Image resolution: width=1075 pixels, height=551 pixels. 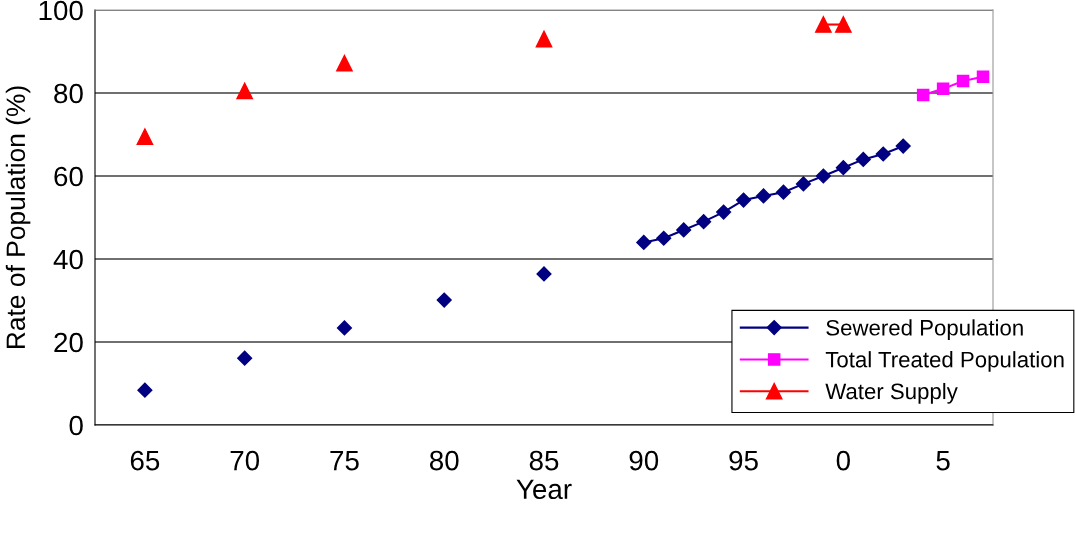 What do you see at coordinates (68, 176) in the screenshot?
I see `y-tick-label: 60` at bounding box center [68, 176].